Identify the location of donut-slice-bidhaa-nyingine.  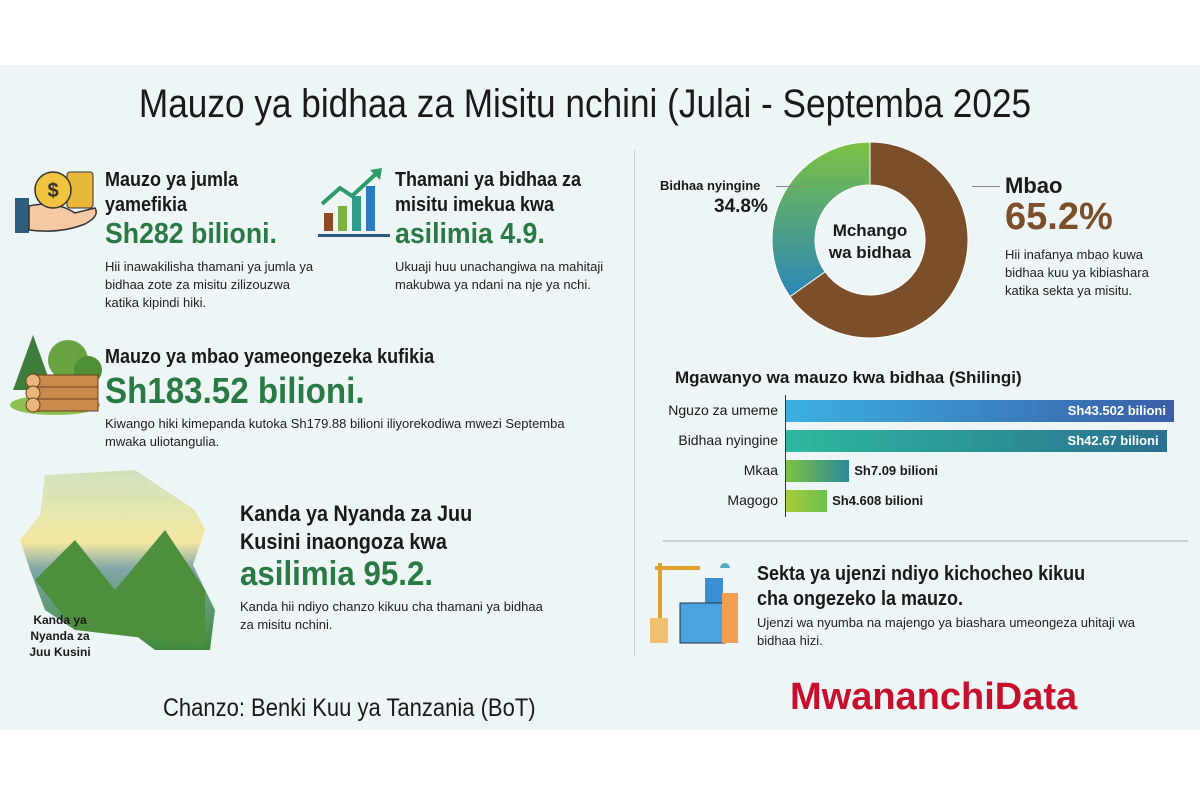
(821, 219).